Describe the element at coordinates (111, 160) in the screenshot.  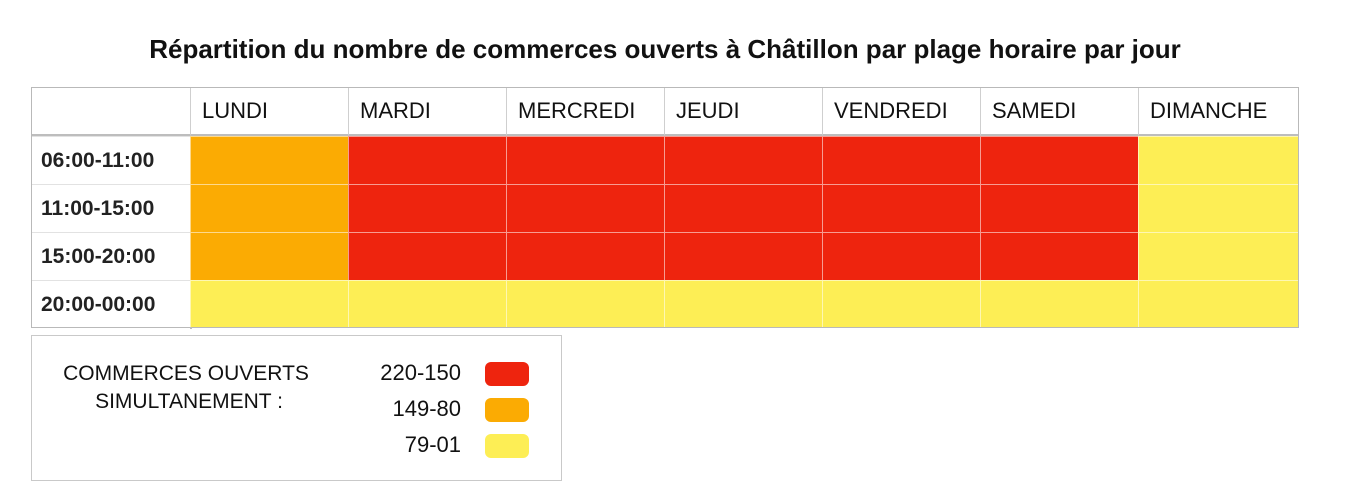
I see `row-header: 06:00-11:00` at that location.